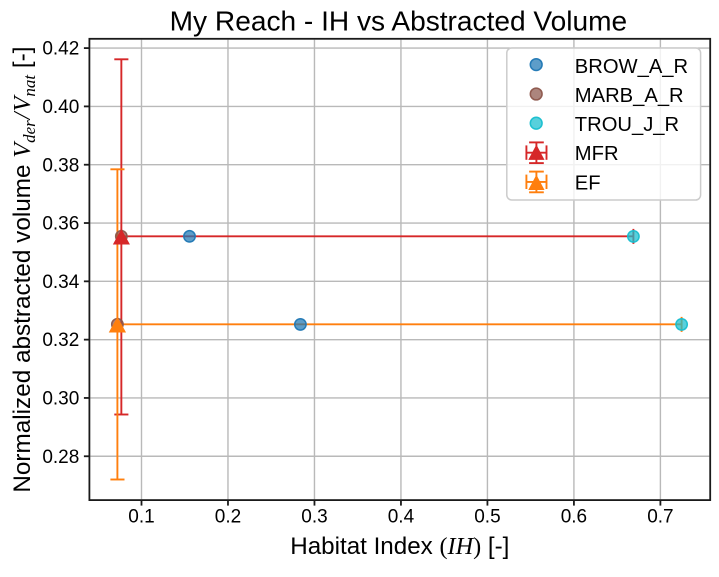  I want to click on svg-text: 0.2, so click(228, 517).